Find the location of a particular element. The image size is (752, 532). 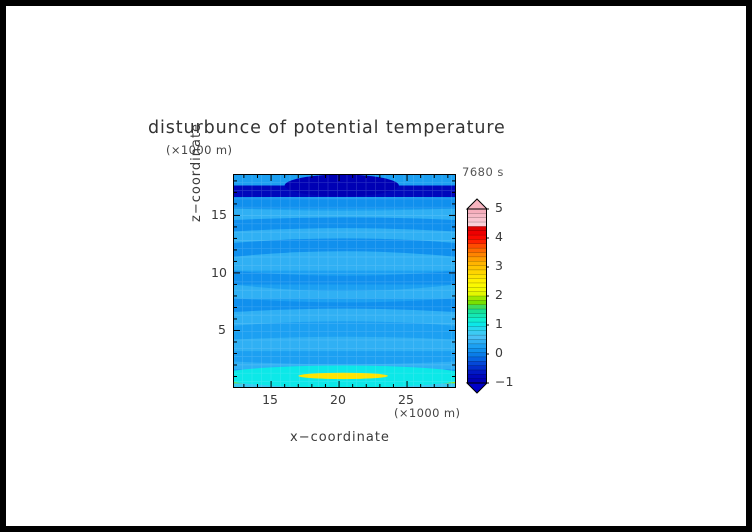

time-annotation: 7680 s is located at coordinates (483, 172).